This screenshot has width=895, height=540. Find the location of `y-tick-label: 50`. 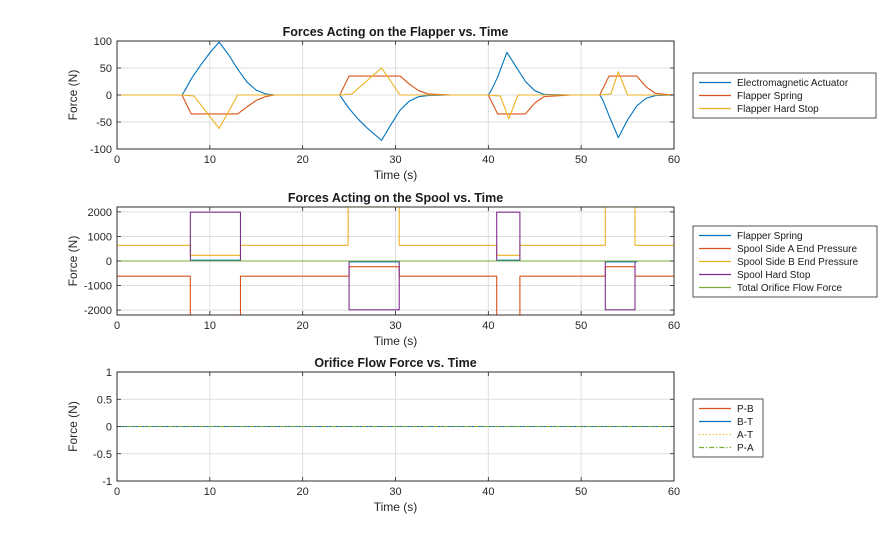

y-tick-label: 50 is located at coordinates (106, 69).